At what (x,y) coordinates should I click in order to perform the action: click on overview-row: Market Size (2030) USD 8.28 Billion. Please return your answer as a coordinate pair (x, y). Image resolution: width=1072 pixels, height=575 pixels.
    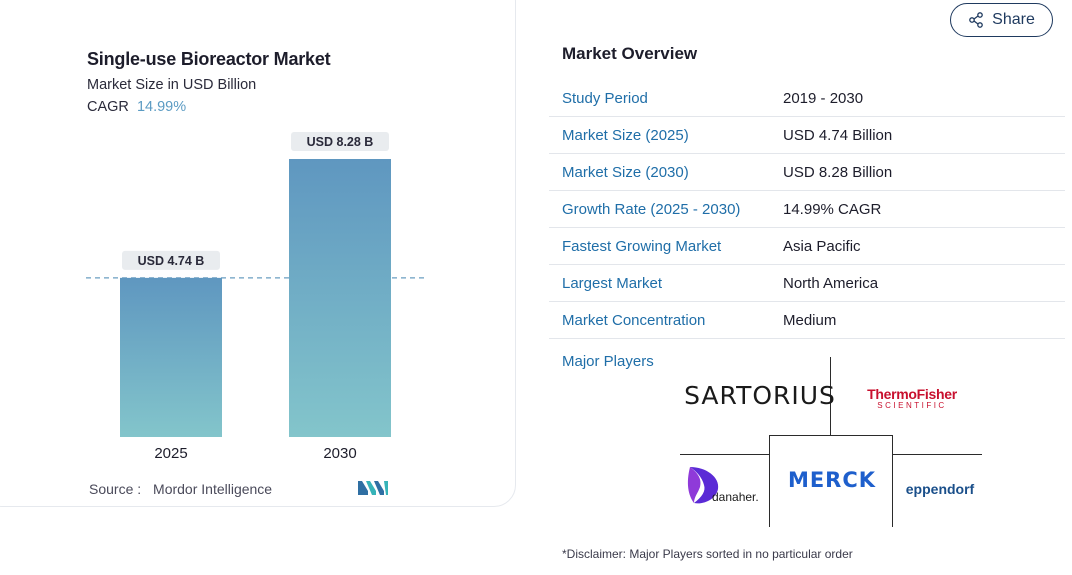
    Looking at the image, I should click on (807, 172).